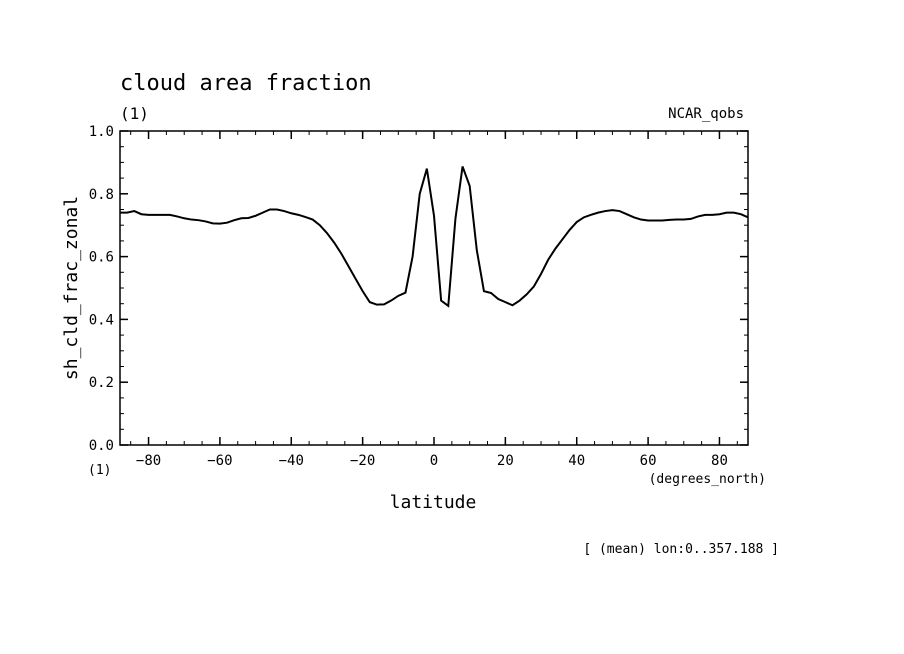 The image size is (904, 654). Describe the element at coordinates (148, 461) in the screenshot. I see `x-tick-label: −80` at that location.